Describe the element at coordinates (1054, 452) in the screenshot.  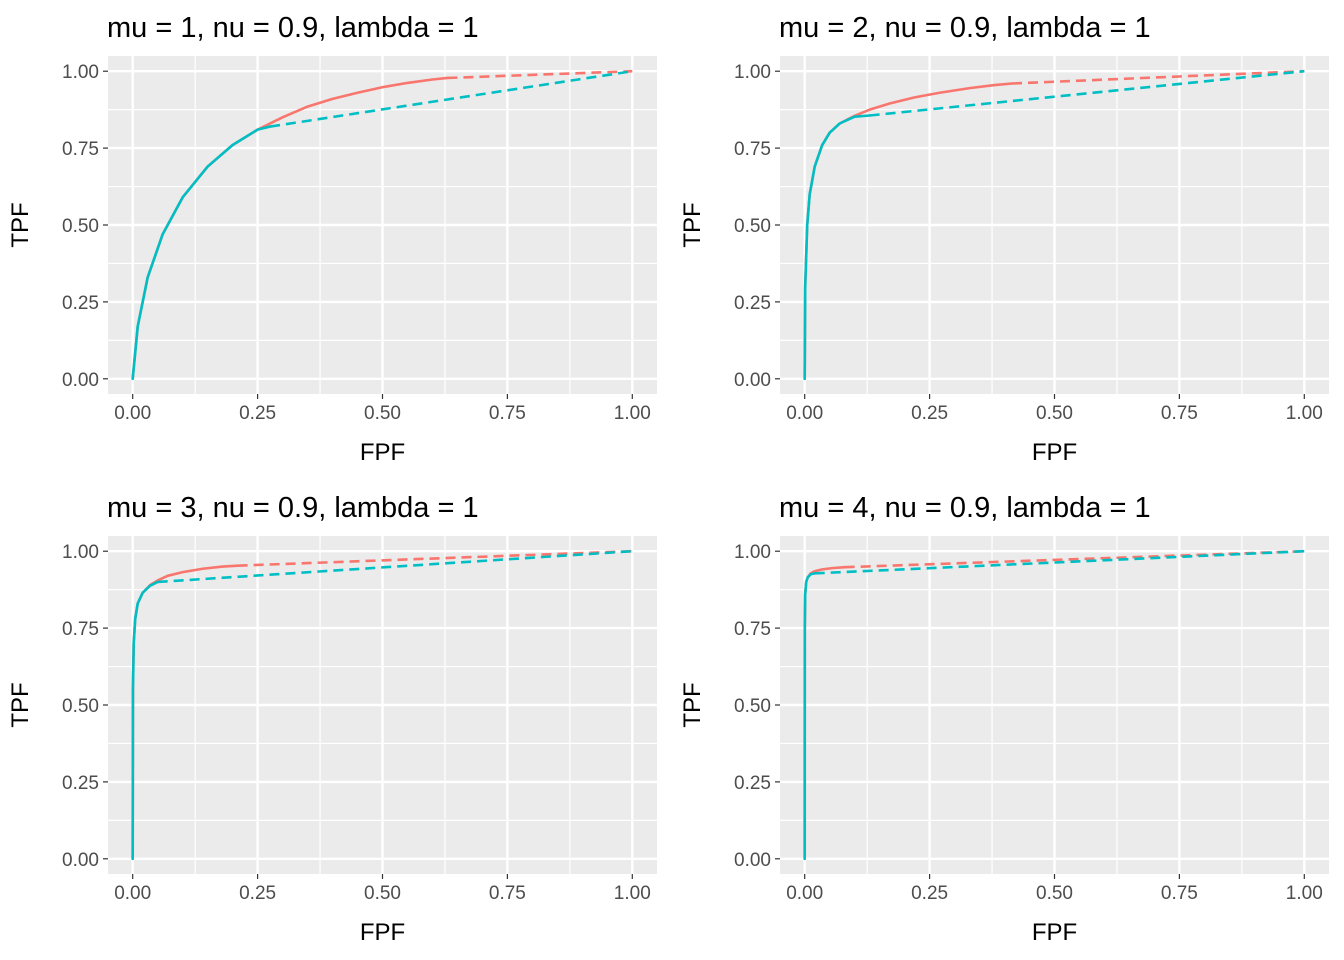
I see `x-axis-label-2: FPF` at that location.